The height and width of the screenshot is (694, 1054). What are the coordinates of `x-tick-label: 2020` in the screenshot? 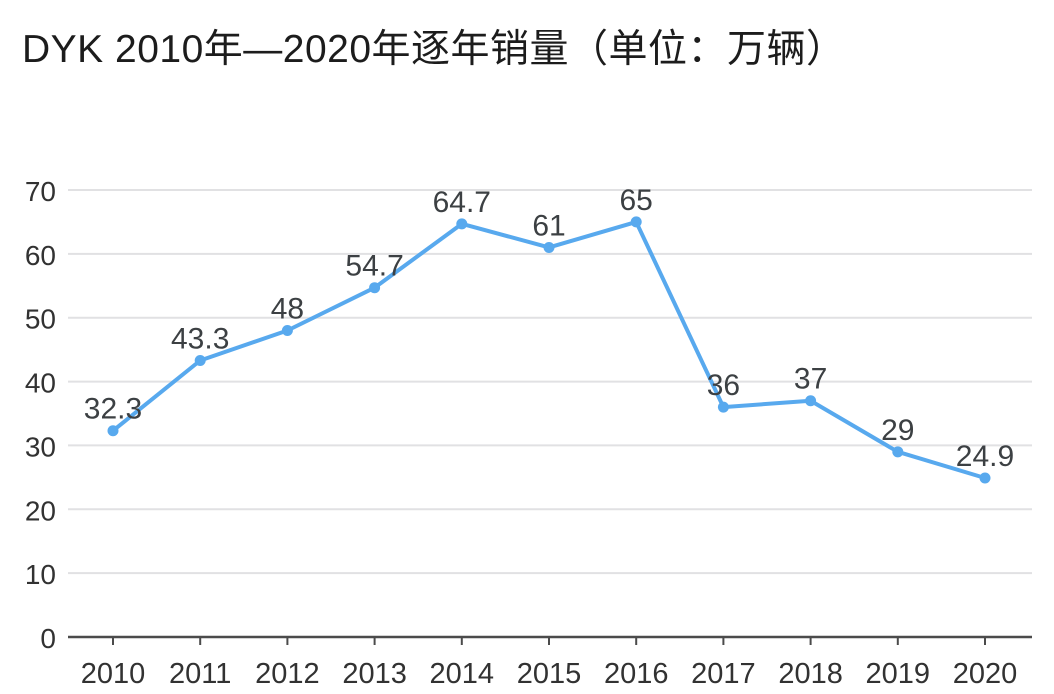 It's located at (985, 674).